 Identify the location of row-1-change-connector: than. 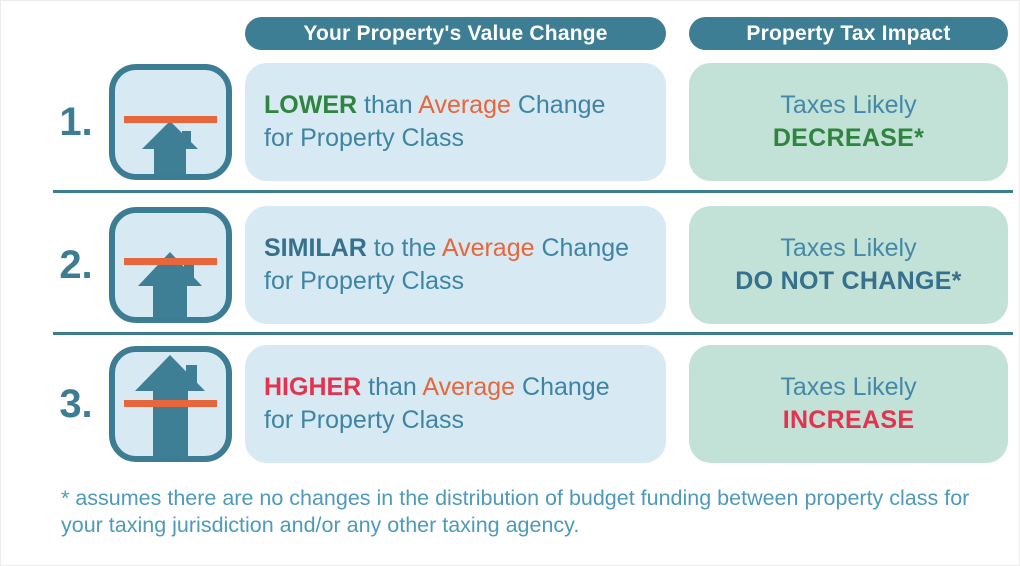
(388, 105).